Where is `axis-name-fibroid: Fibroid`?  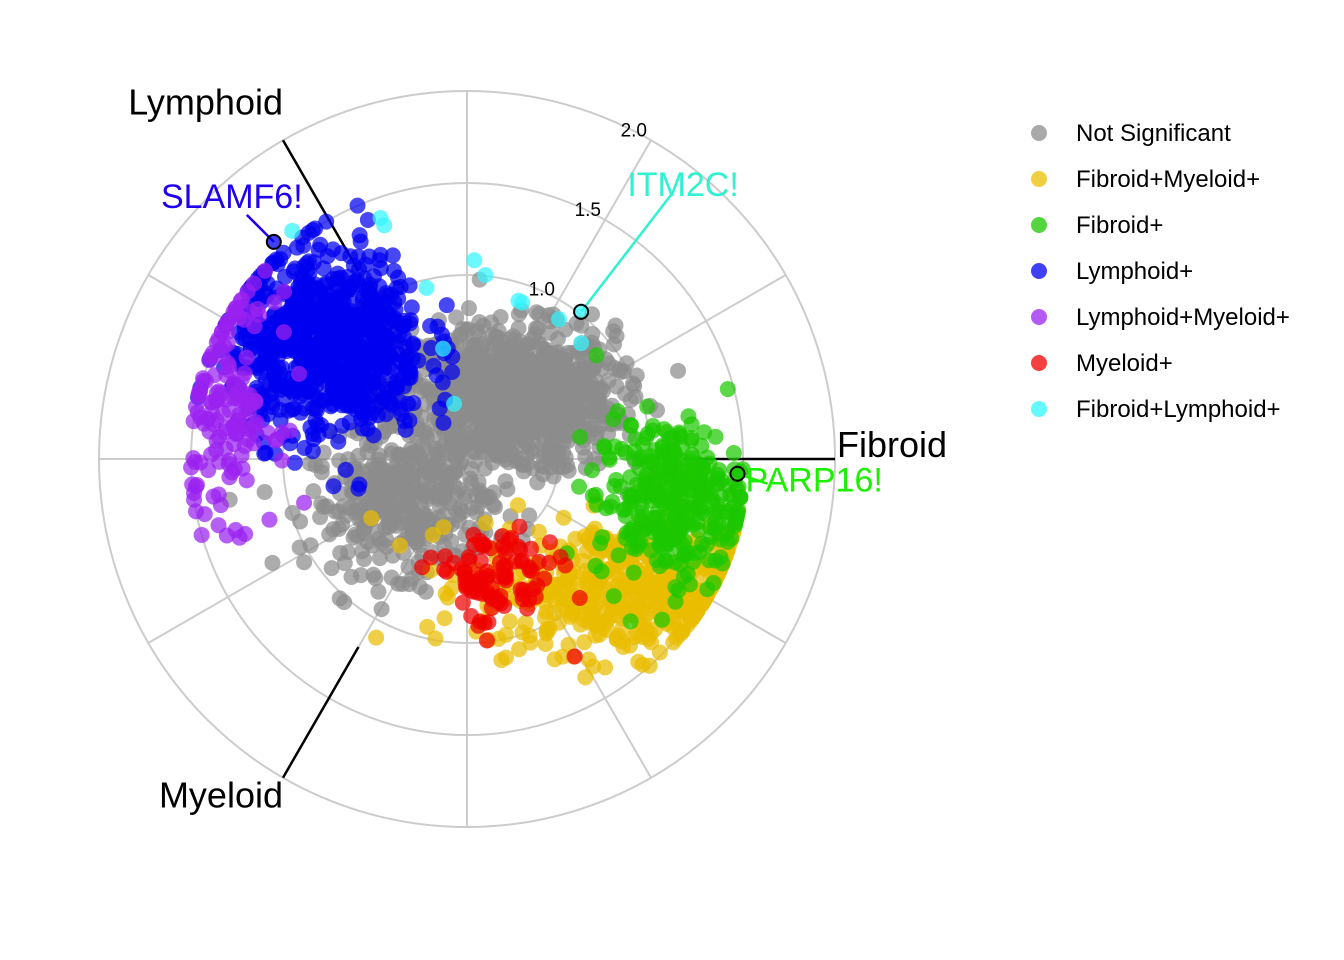
axis-name-fibroid: Fibroid is located at coordinates (892, 444).